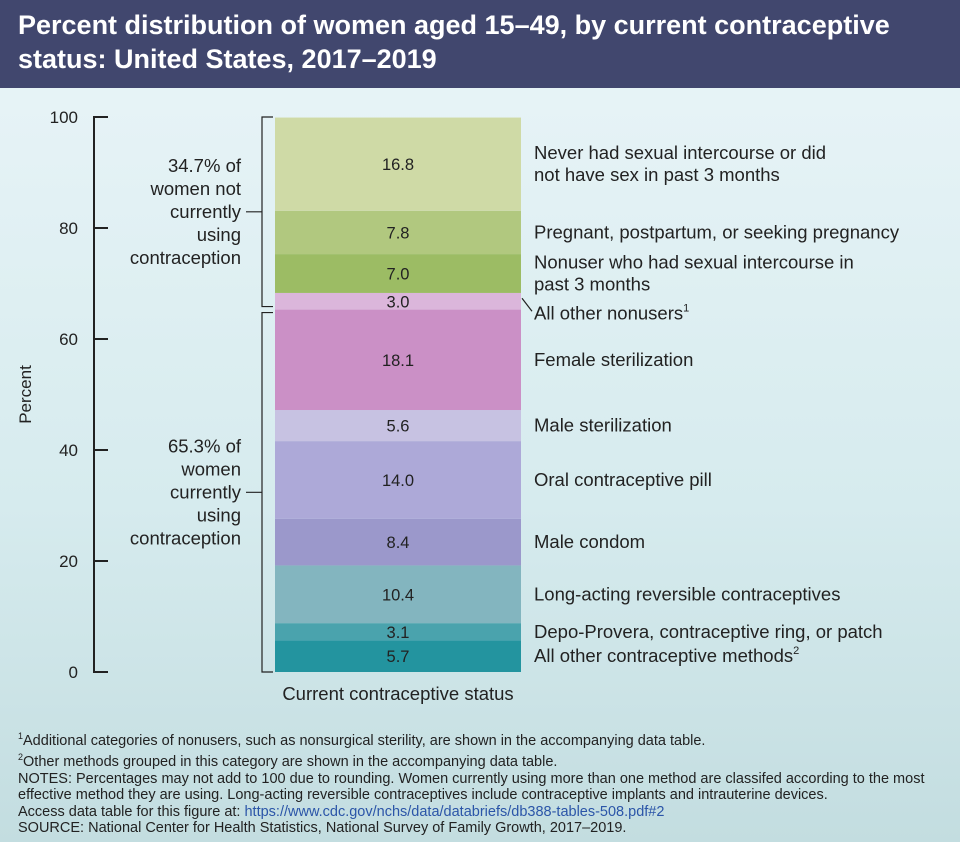 The width and height of the screenshot is (960, 842). What do you see at coordinates (64, 117) in the screenshot?
I see `y-tick-label: 100` at bounding box center [64, 117].